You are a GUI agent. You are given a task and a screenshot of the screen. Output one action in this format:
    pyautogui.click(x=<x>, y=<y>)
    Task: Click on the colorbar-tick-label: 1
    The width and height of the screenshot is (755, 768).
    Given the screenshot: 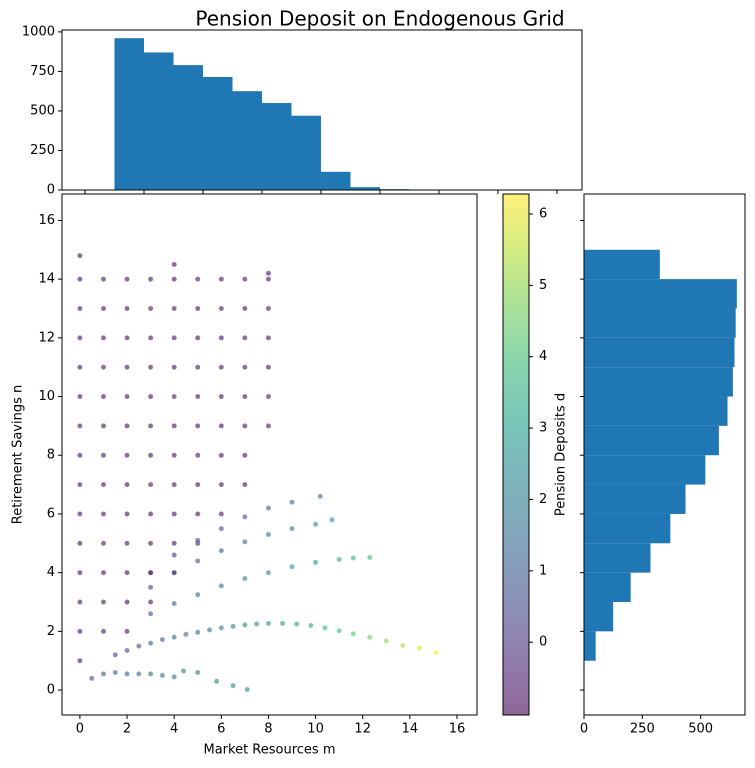 What is the action you would take?
    pyautogui.click(x=543, y=570)
    